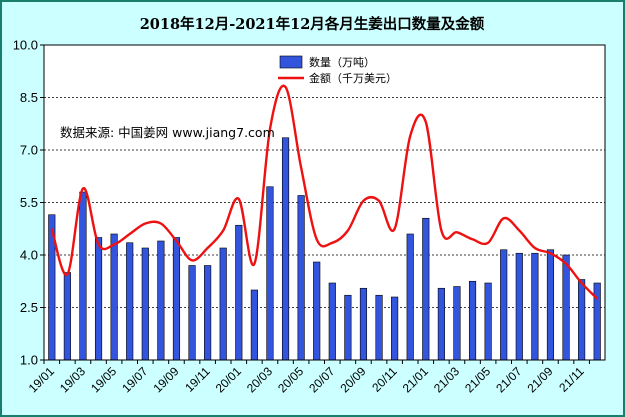  What do you see at coordinates (539, 379) in the screenshot?
I see `x-tick-label: 21/09` at bounding box center [539, 379].